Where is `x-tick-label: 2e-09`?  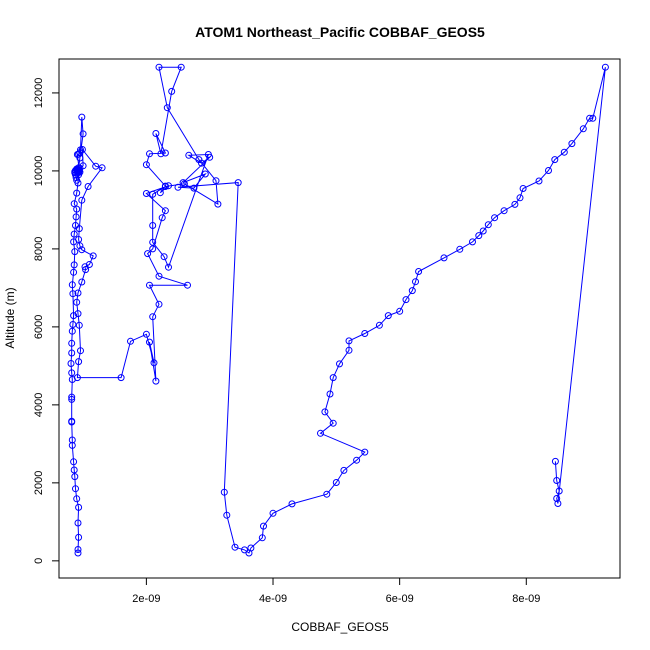 x-tick-label: 2e-09 is located at coordinates (146, 599).